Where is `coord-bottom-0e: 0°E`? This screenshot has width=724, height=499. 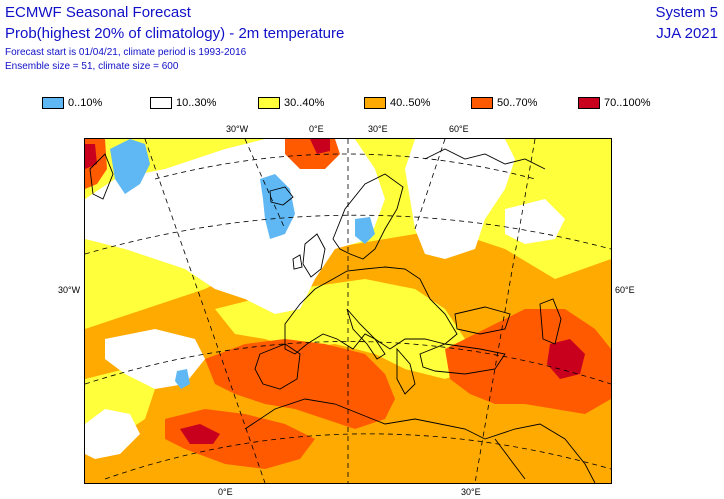 coord-bottom-0e: 0°E is located at coordinates (225, 492).